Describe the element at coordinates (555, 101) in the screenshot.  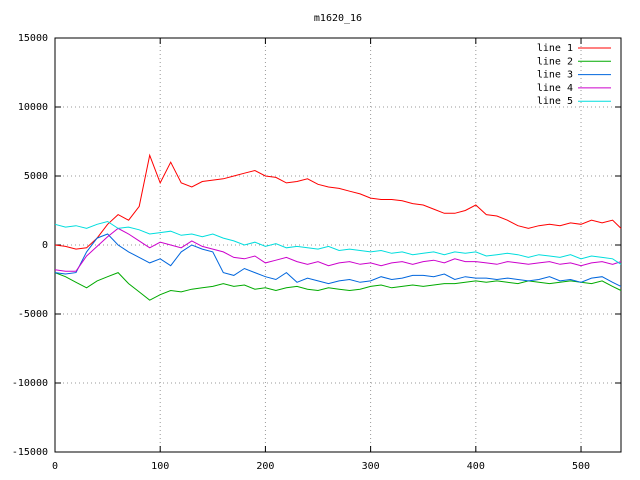
I see `legend-label: line 5` at that location.